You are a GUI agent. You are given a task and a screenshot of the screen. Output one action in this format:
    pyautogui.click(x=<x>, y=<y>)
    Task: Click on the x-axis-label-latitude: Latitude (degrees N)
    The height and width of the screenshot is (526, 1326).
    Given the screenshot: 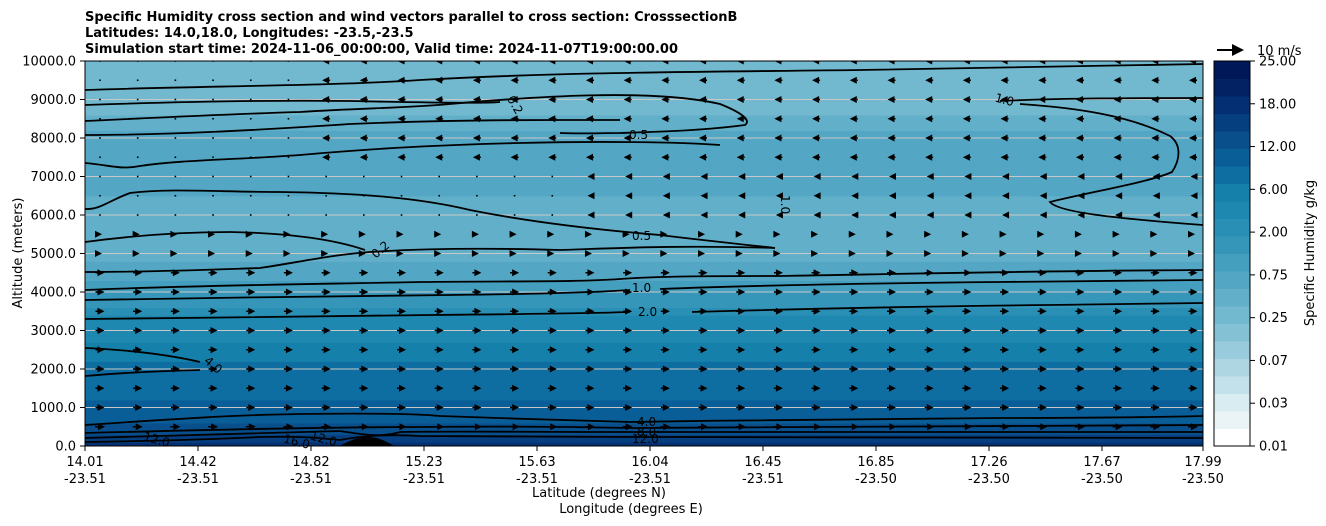 What is the action you would take?
    pyautogui.click(x=599, y=493)
    